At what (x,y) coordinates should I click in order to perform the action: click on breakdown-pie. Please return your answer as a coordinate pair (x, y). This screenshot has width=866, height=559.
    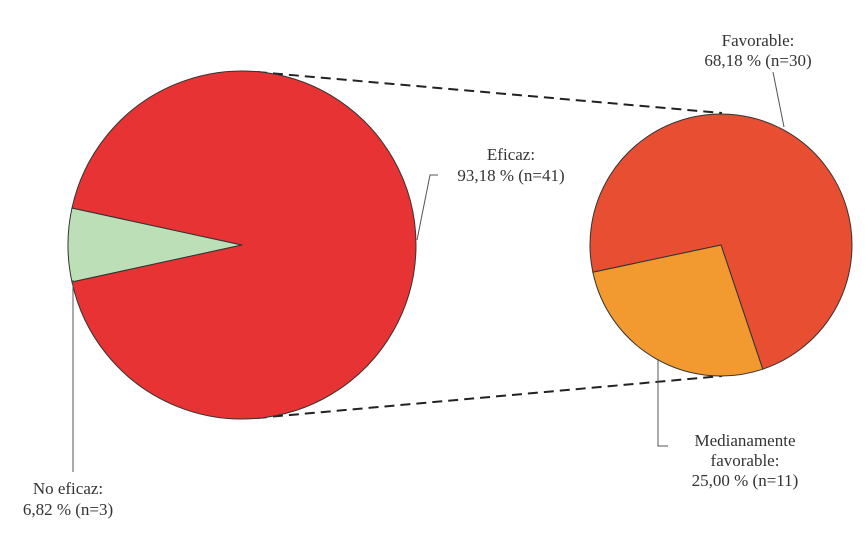
    Looking at the image, I should click on (721, 245).